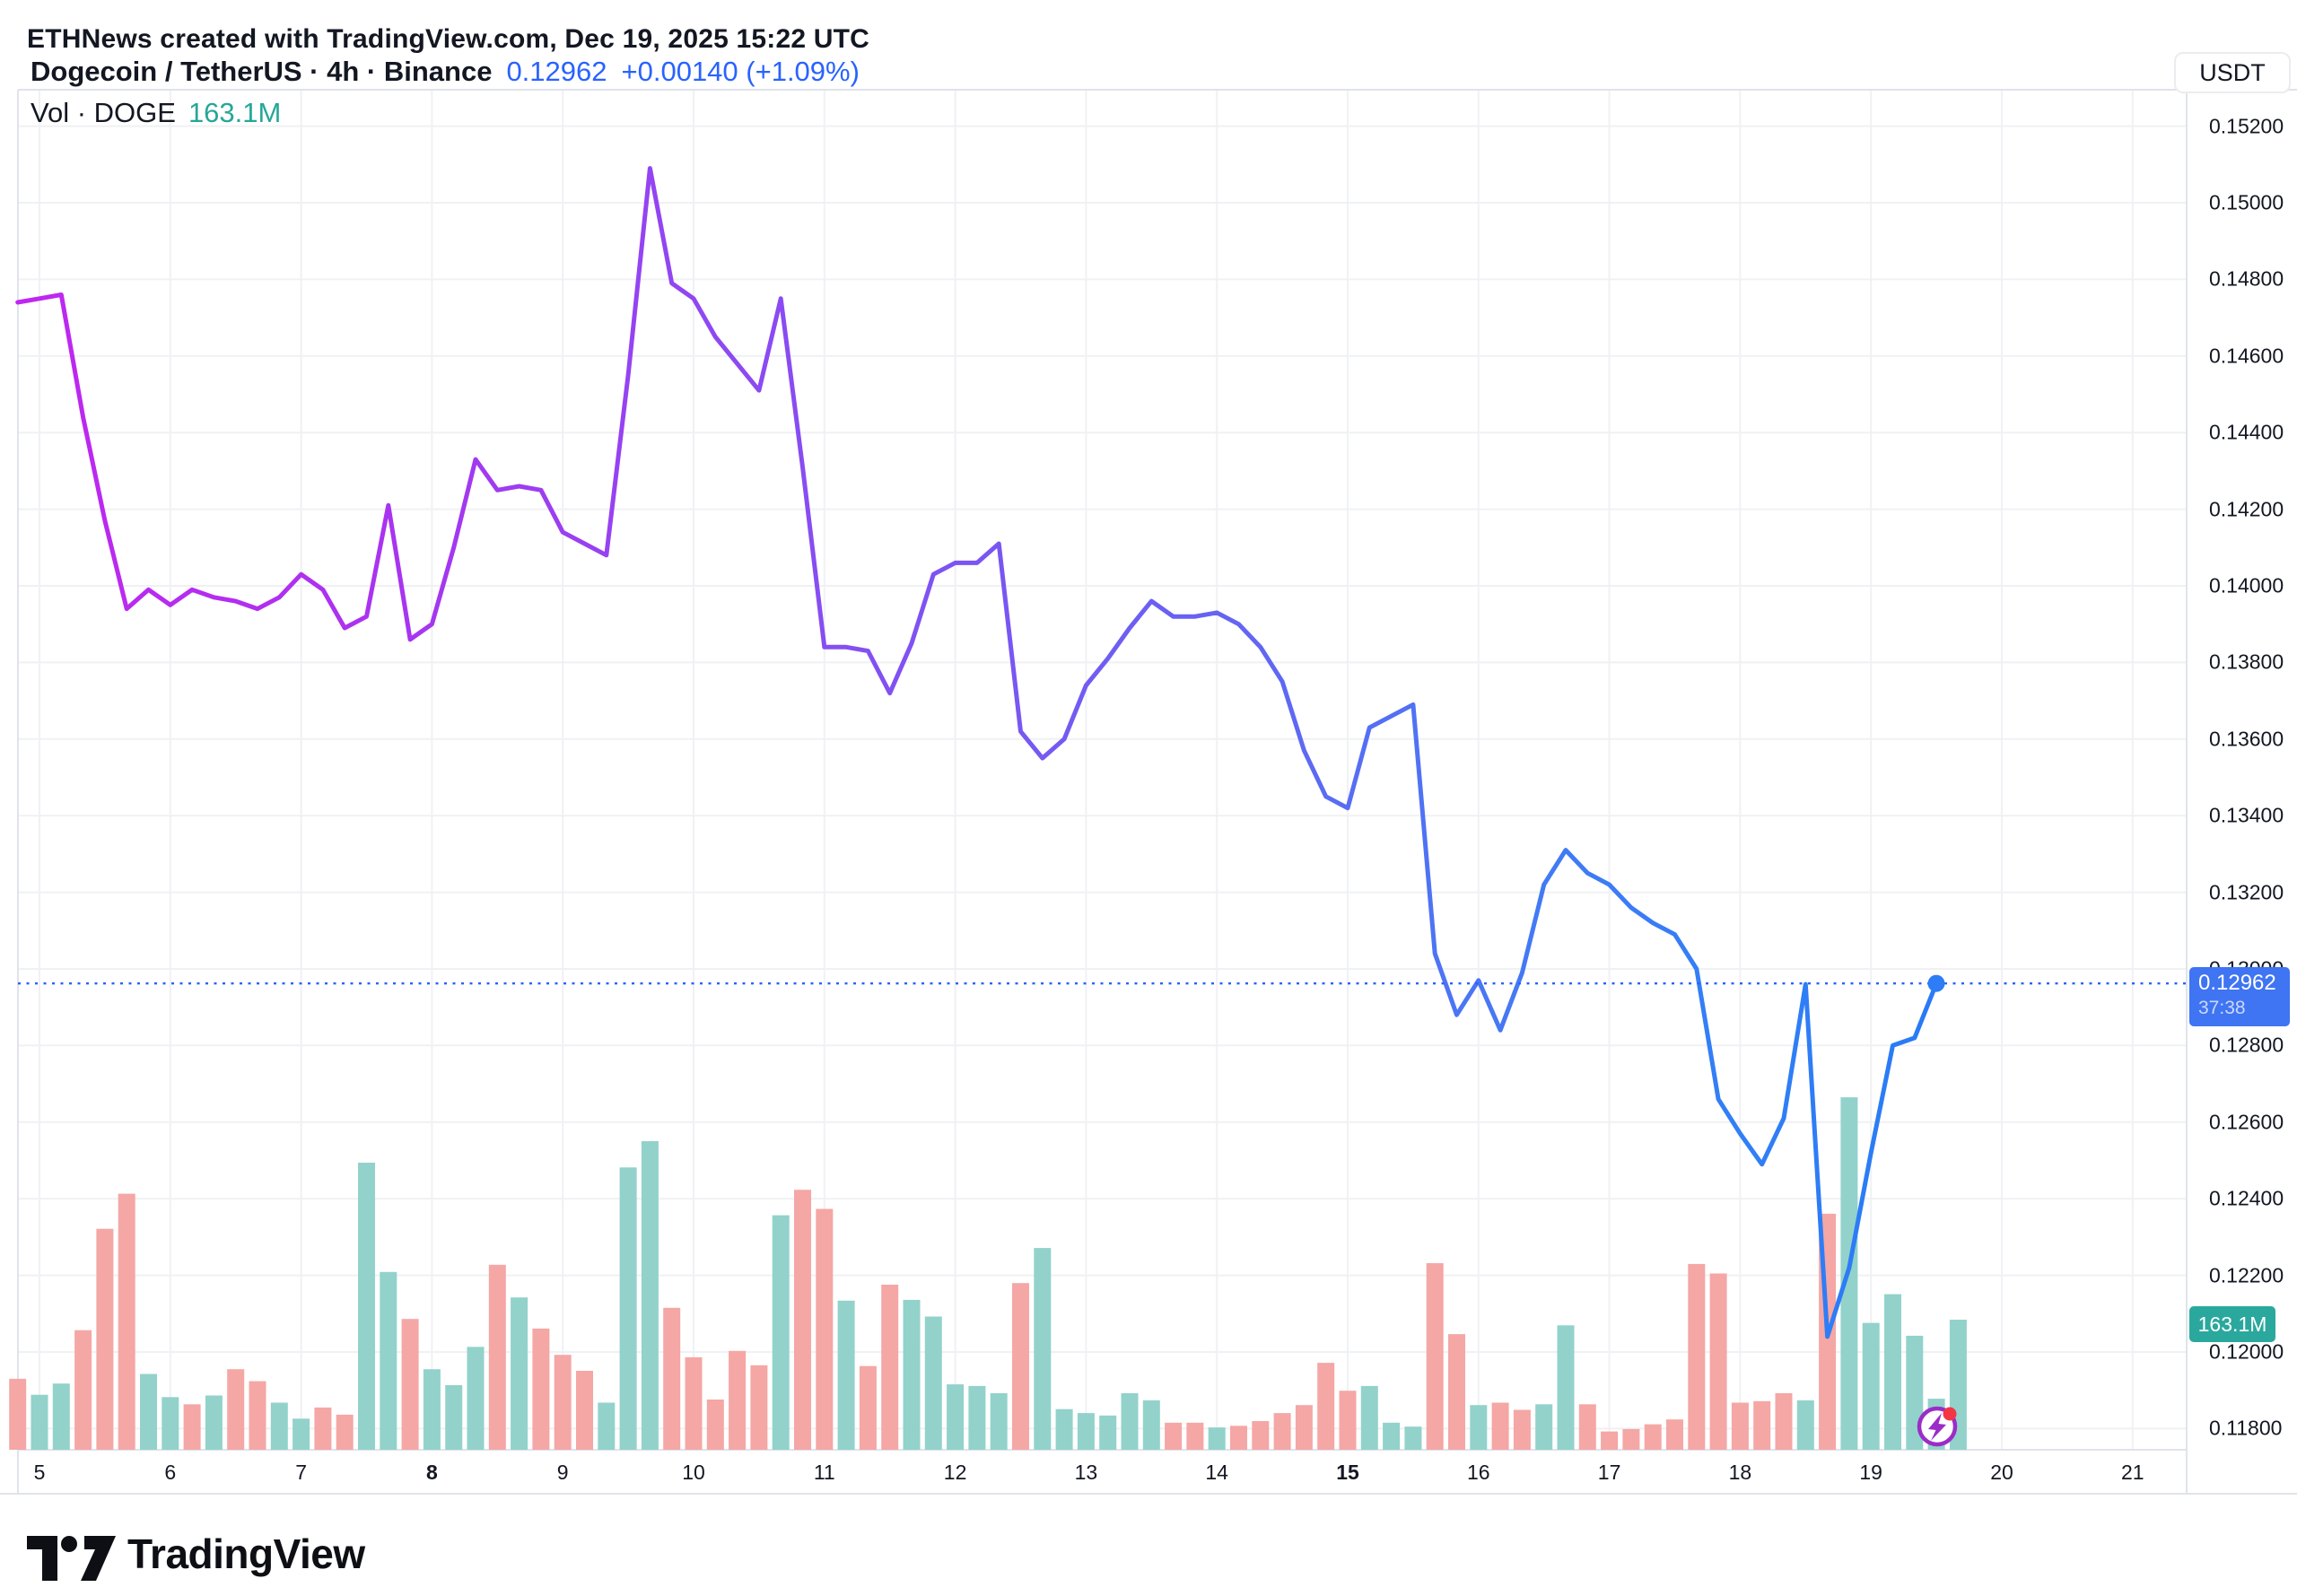  What do you see at coordinates (2246, 892) in the screenshot?
I see `price-axis-label: 0.13200` at bounding box center [2246, 892].